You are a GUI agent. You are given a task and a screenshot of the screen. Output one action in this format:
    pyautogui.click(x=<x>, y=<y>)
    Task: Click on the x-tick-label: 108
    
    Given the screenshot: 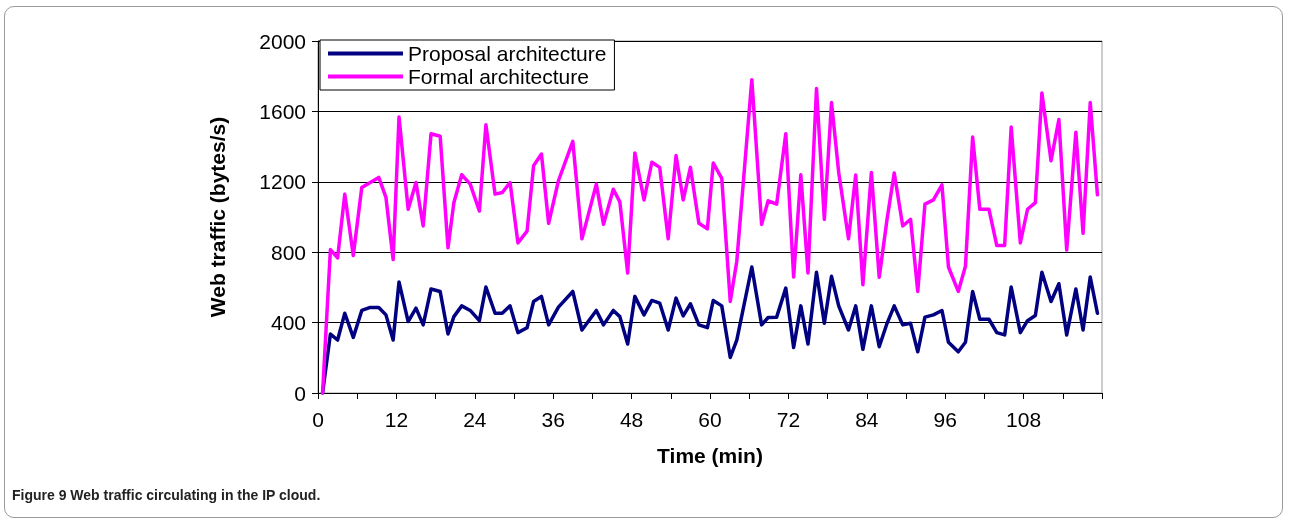 What is the action you would take?
    pyautogui.click(x=1024, y=419)
    